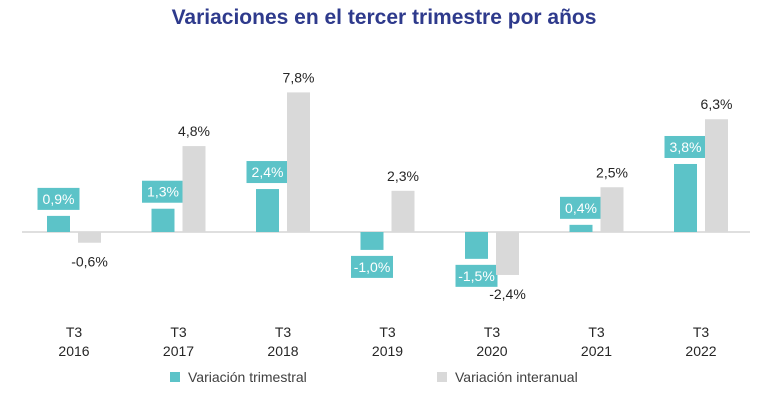 Image resolution: width=768 pixels, height=406 pixels. What do you see at coordinates (442, 377) in the screenshot?
I see `legend-swatch-interanual` at bounding box center [442, 377].